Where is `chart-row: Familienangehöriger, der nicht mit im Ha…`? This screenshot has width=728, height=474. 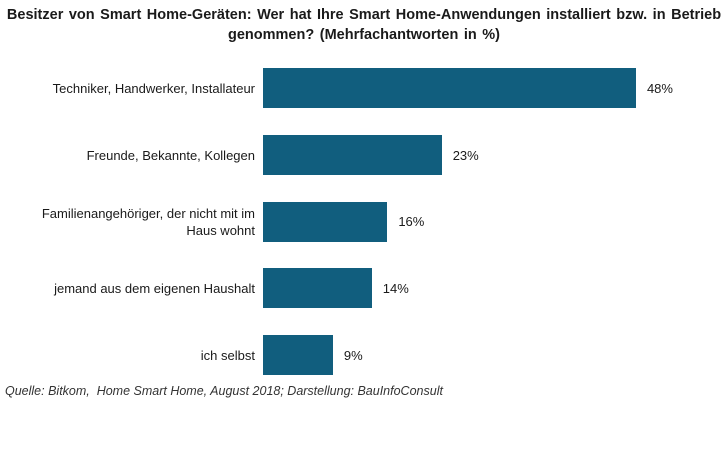
chart-row: Familienangehöriger, der nicht mit im Ha… is located at coordinates (364, 221).